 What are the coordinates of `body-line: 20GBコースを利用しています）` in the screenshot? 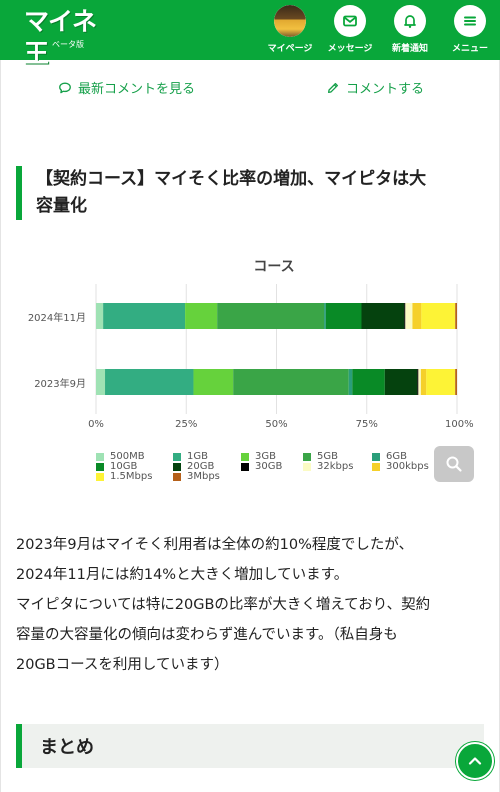 It's located at (122, 665).